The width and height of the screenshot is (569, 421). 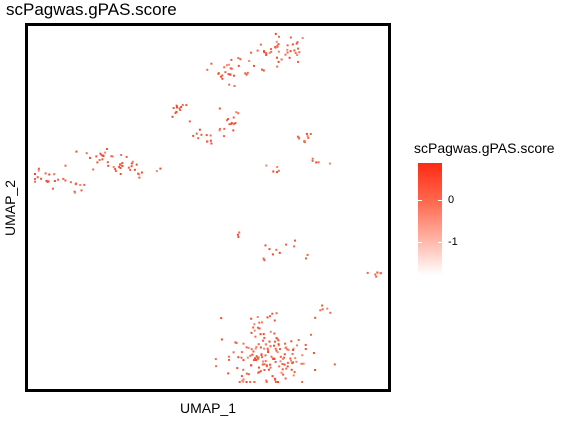 What do you see at coordinates (10, 208) in the screenshot?
I see `y-axis-label: UMAP_2` at bounding box center [10, 208].